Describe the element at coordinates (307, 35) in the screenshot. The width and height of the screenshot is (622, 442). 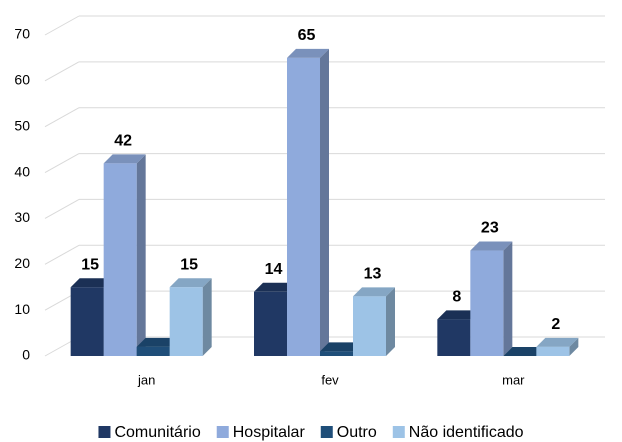
I see `value-label: 65` at that location.